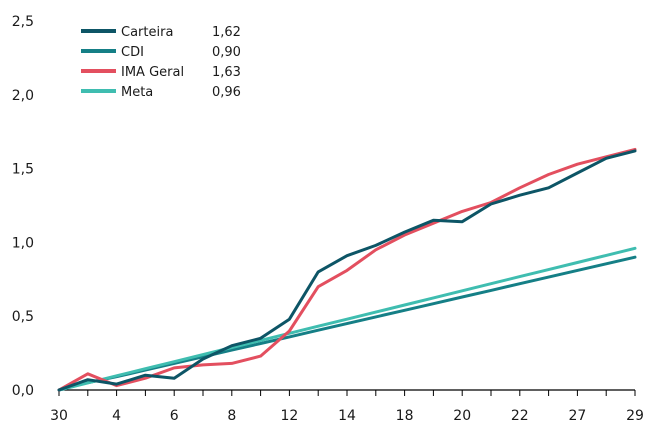 The height and width of the screenshot is (423, 648). I want to click on x-tick-label: 14, so click(347, 415).